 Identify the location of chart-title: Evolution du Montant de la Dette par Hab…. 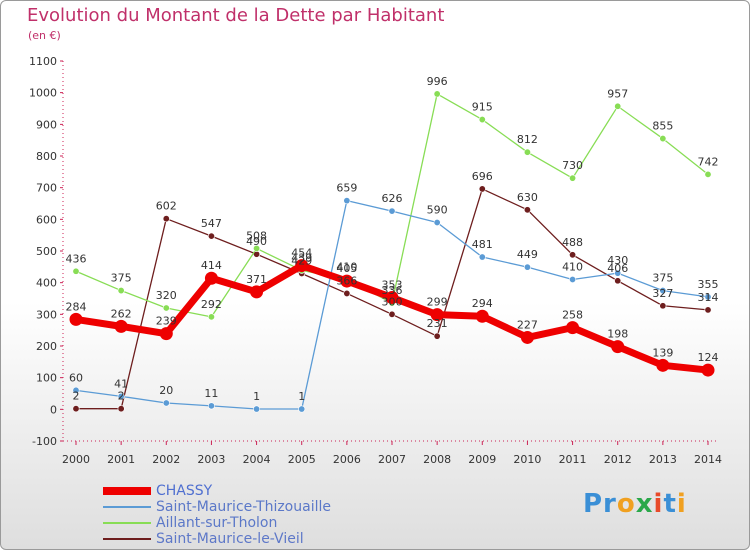
(236, 15).